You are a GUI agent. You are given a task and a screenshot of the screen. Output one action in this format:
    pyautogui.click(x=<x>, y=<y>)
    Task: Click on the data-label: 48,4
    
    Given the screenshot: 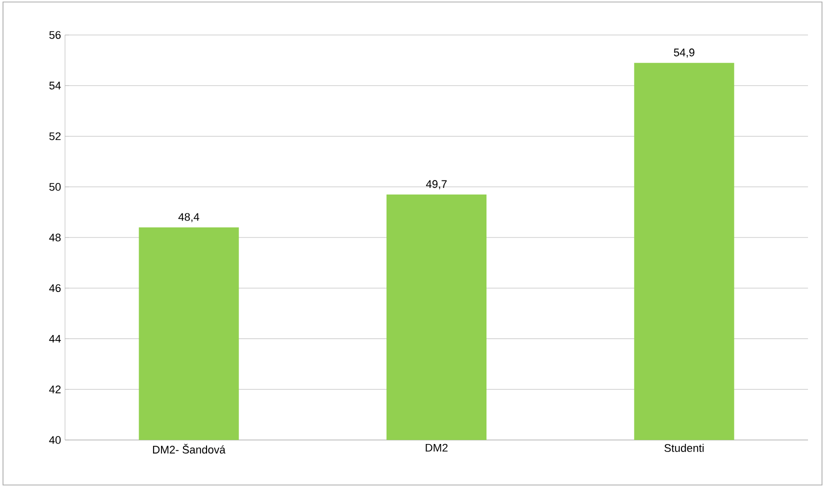 What is the action you would take?
    pyautogui.click(x=189, y=217)
    